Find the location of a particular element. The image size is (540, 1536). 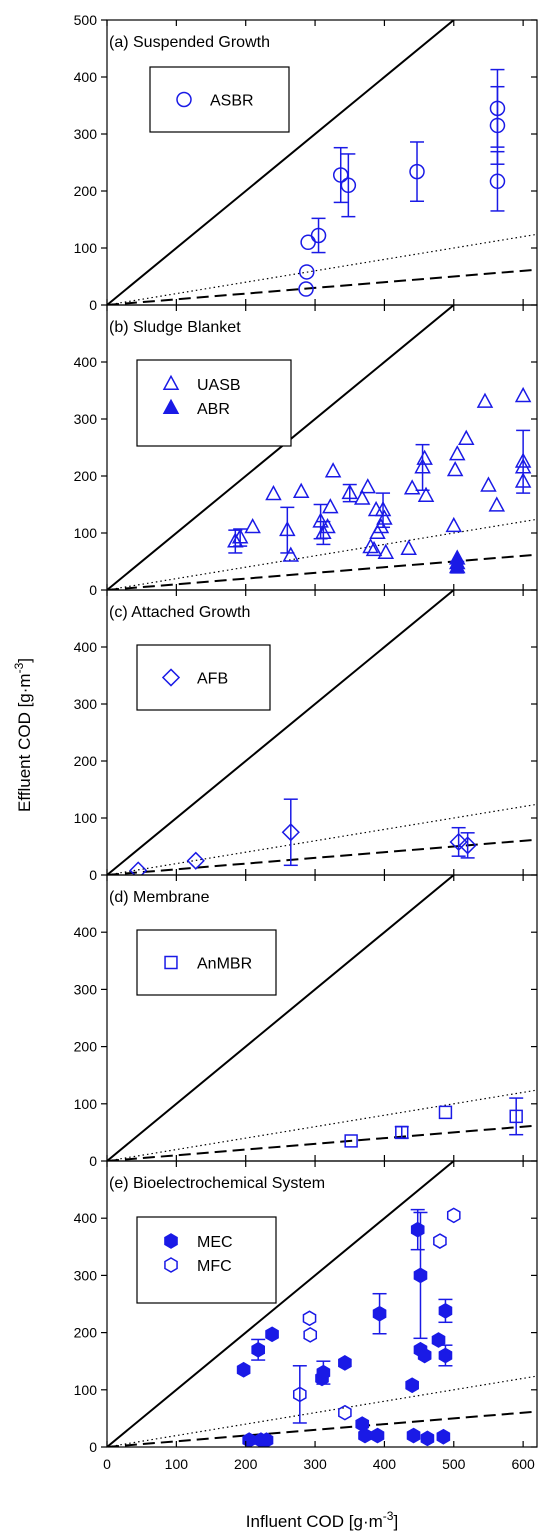

panel-e-reference-line-dotted is located at coordinates (322, 1411).